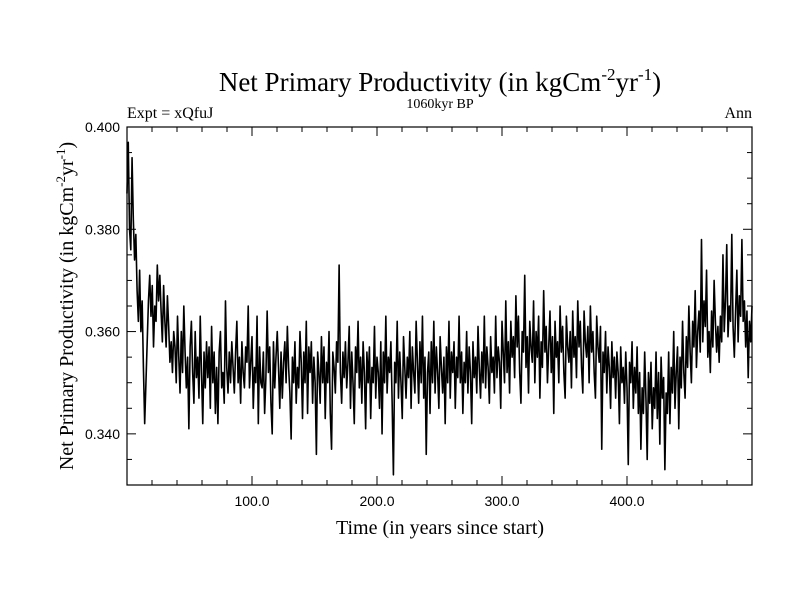 This screenshot has width=800, height=600. What do you see at coordinates (102, 229) in the screenshot?
I see `y-tick-label: 0.380` at bounding box center [102, 229].